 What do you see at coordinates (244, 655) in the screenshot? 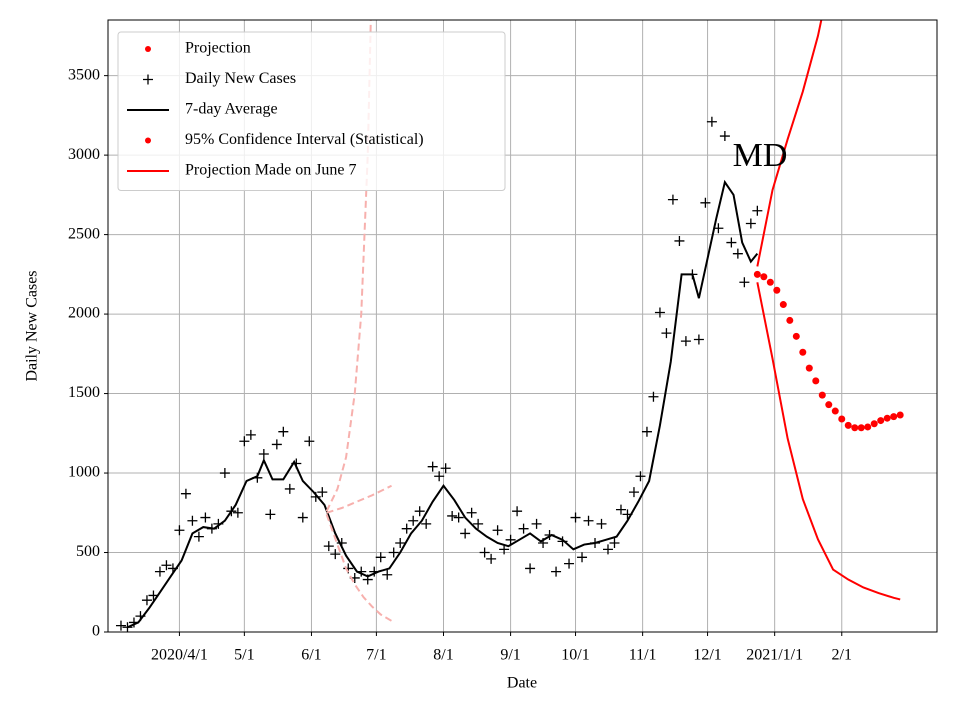
I see `x-tick-label: 5/1` at bounding box center [244, 655].